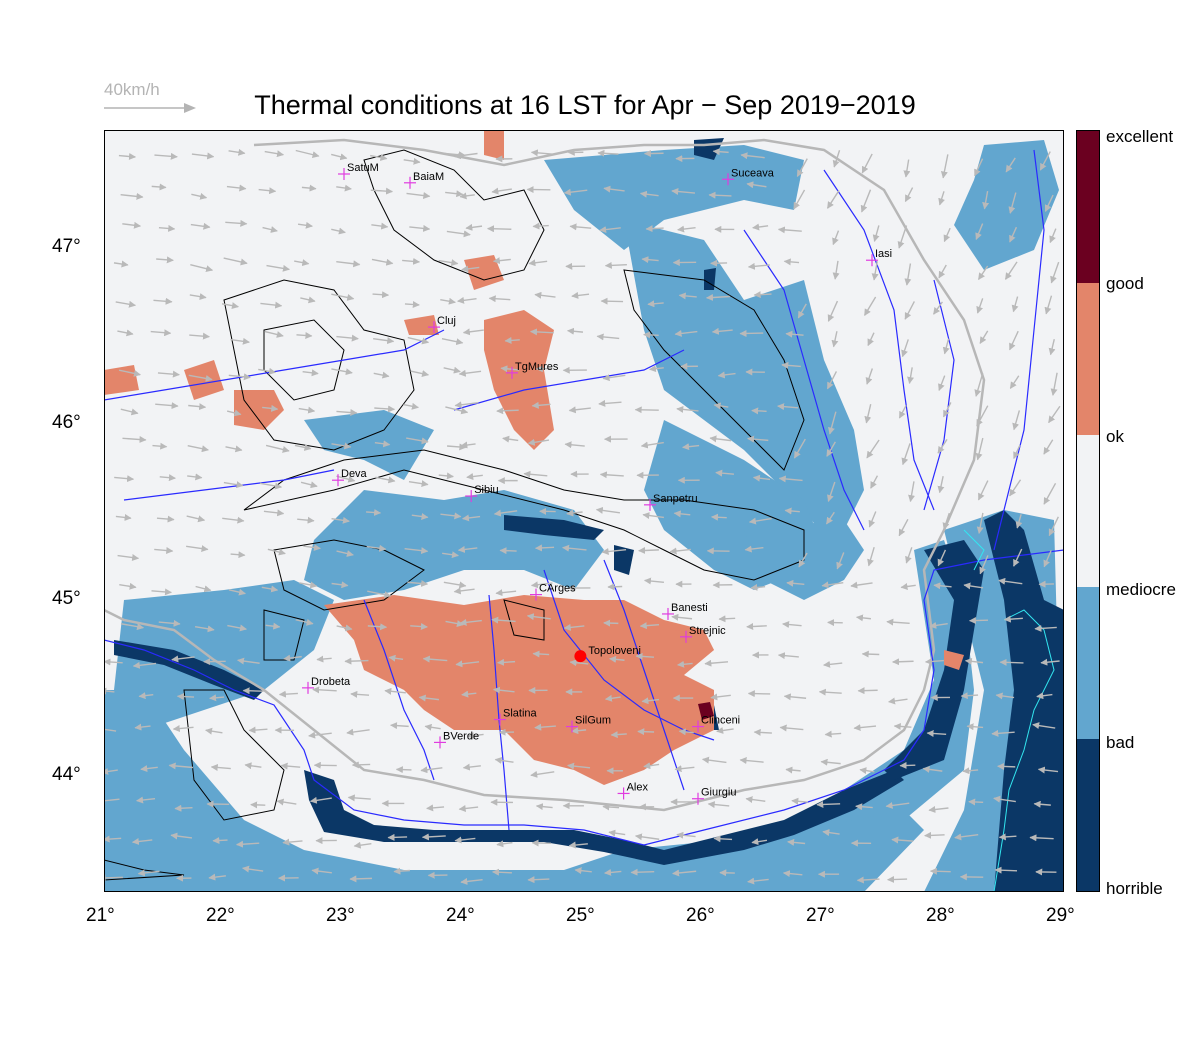  What do you see at coordinates (820, 915) in the screenshot?
I see `x-tick-label: 27°` at bounding box center [820, 915].